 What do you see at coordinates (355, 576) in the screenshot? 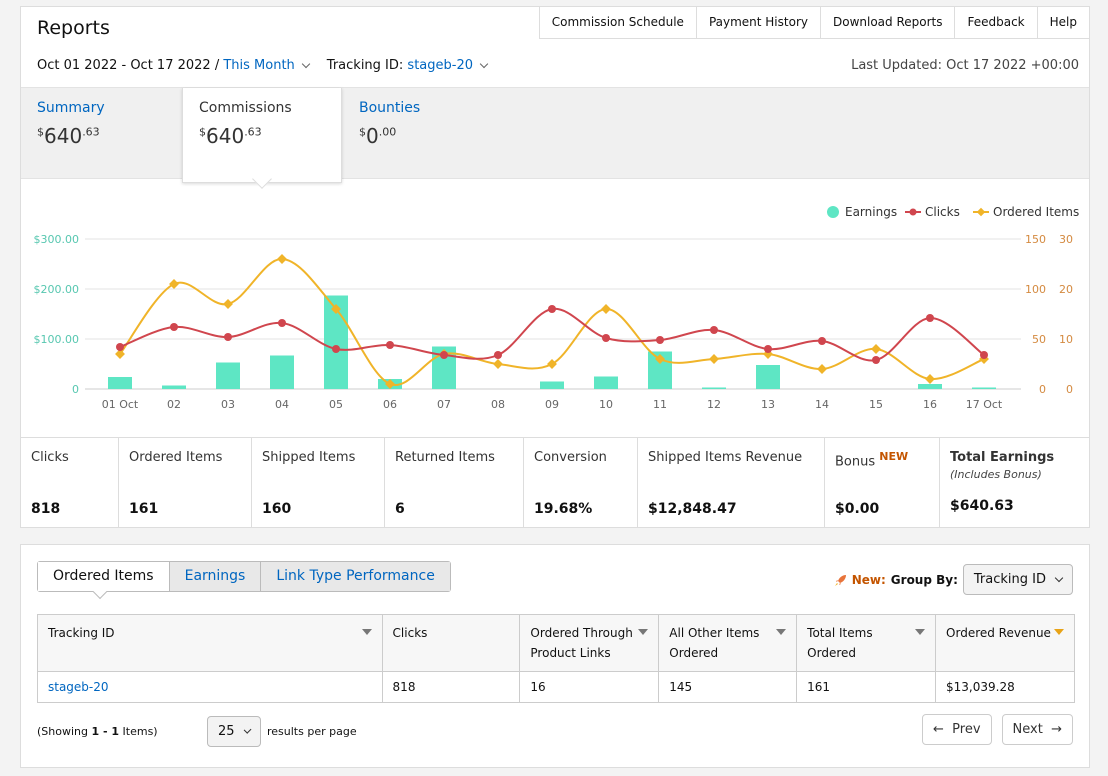
I see `tab-link-type-performance: Link Type Performance` at bounding box center [355, 576].